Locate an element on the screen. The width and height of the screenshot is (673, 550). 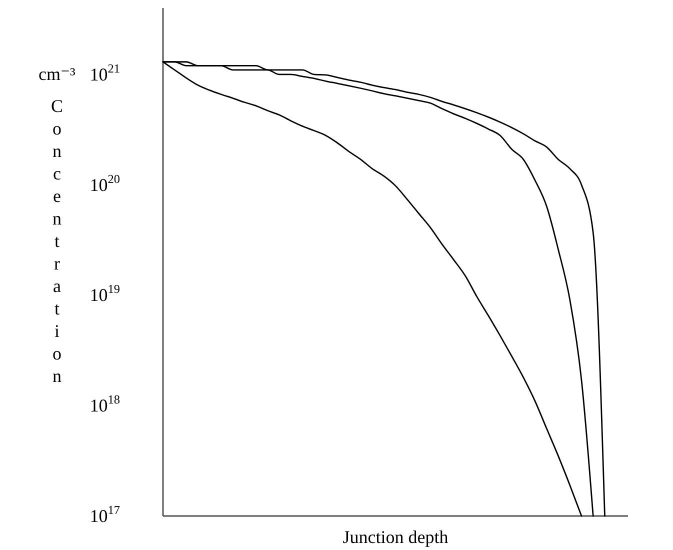
y-tick-label: 10$^{19}$ is located at coordinates (105, 294).